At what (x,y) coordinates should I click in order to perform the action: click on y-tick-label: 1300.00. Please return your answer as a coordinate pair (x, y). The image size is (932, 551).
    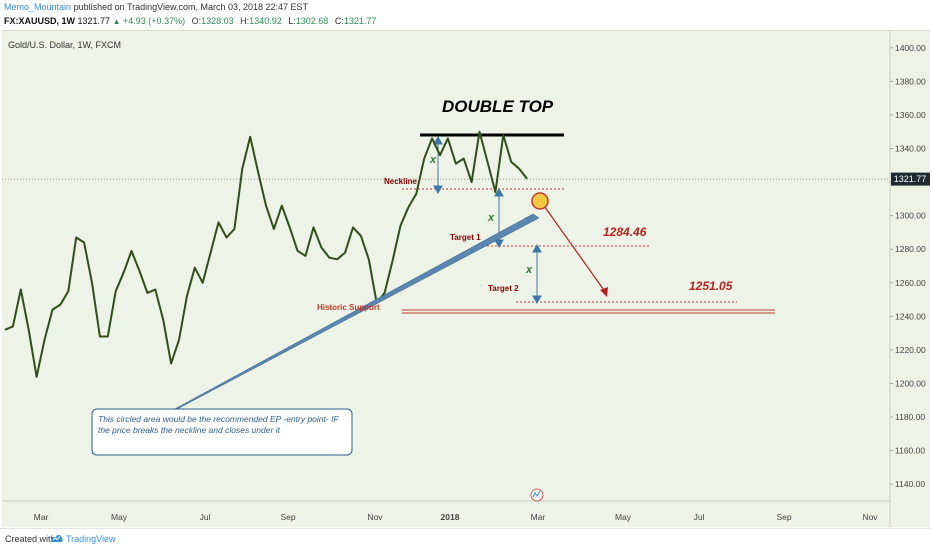
    Looking at the image, I should click on (910, 216).